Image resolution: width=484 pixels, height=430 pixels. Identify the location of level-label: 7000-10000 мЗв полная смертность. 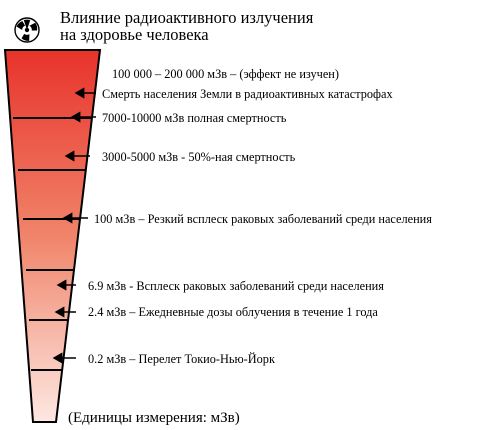
(194, 118).